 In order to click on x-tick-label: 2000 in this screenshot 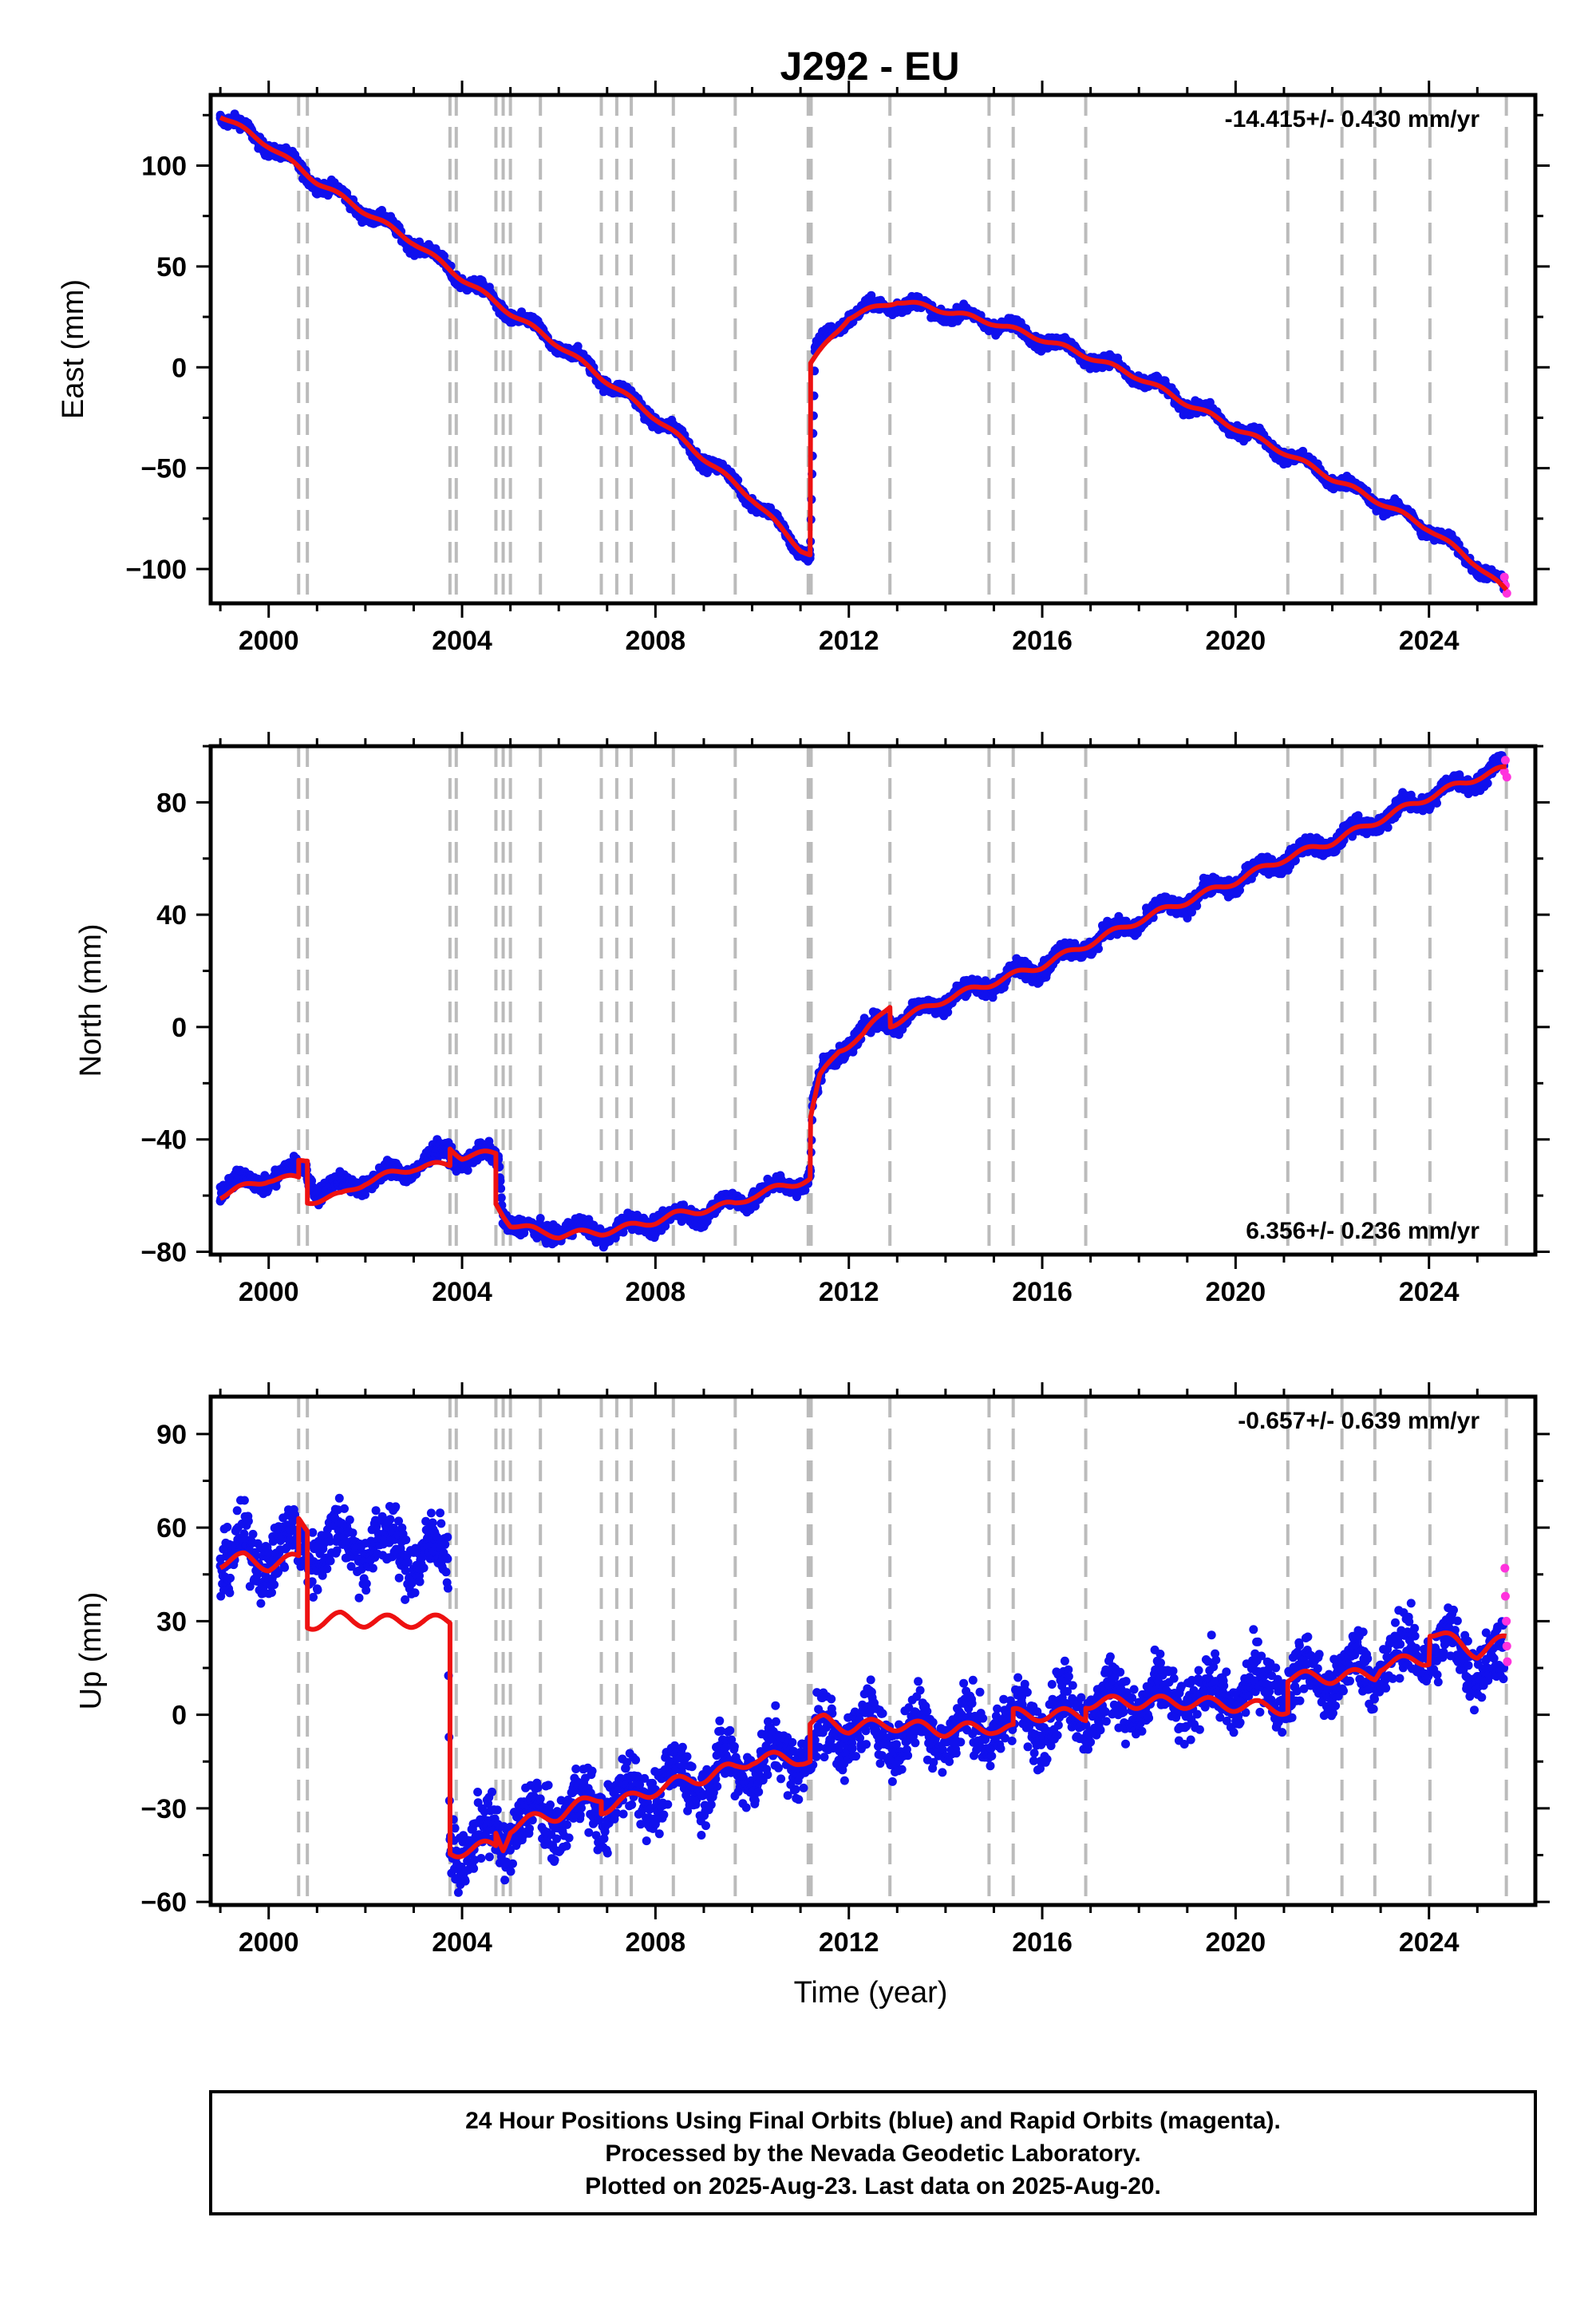, I will do `click(269, 641)`.